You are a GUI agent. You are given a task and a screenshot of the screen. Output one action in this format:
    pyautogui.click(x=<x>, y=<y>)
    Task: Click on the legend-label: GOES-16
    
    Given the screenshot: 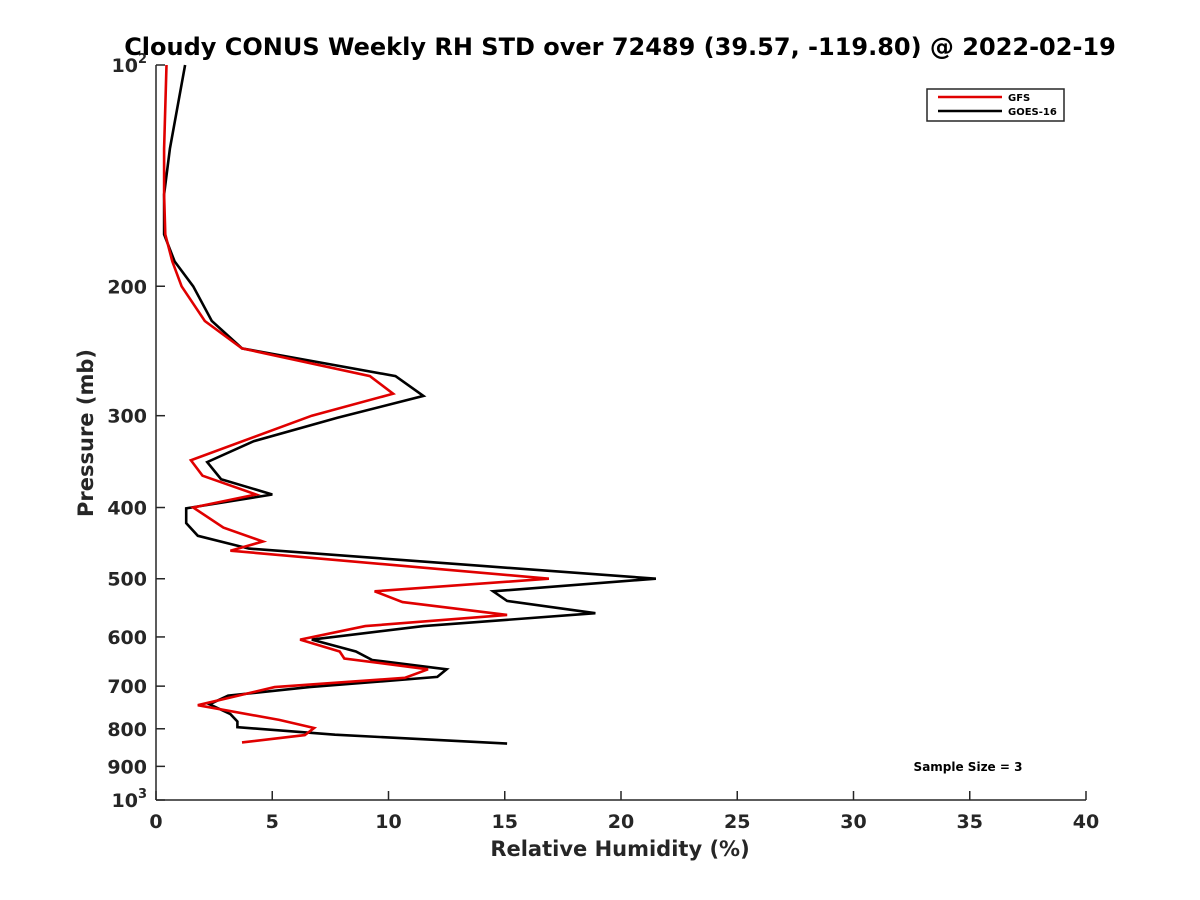 What is the action you would take?
    pyautogui.click(x=1032, y=112)
    